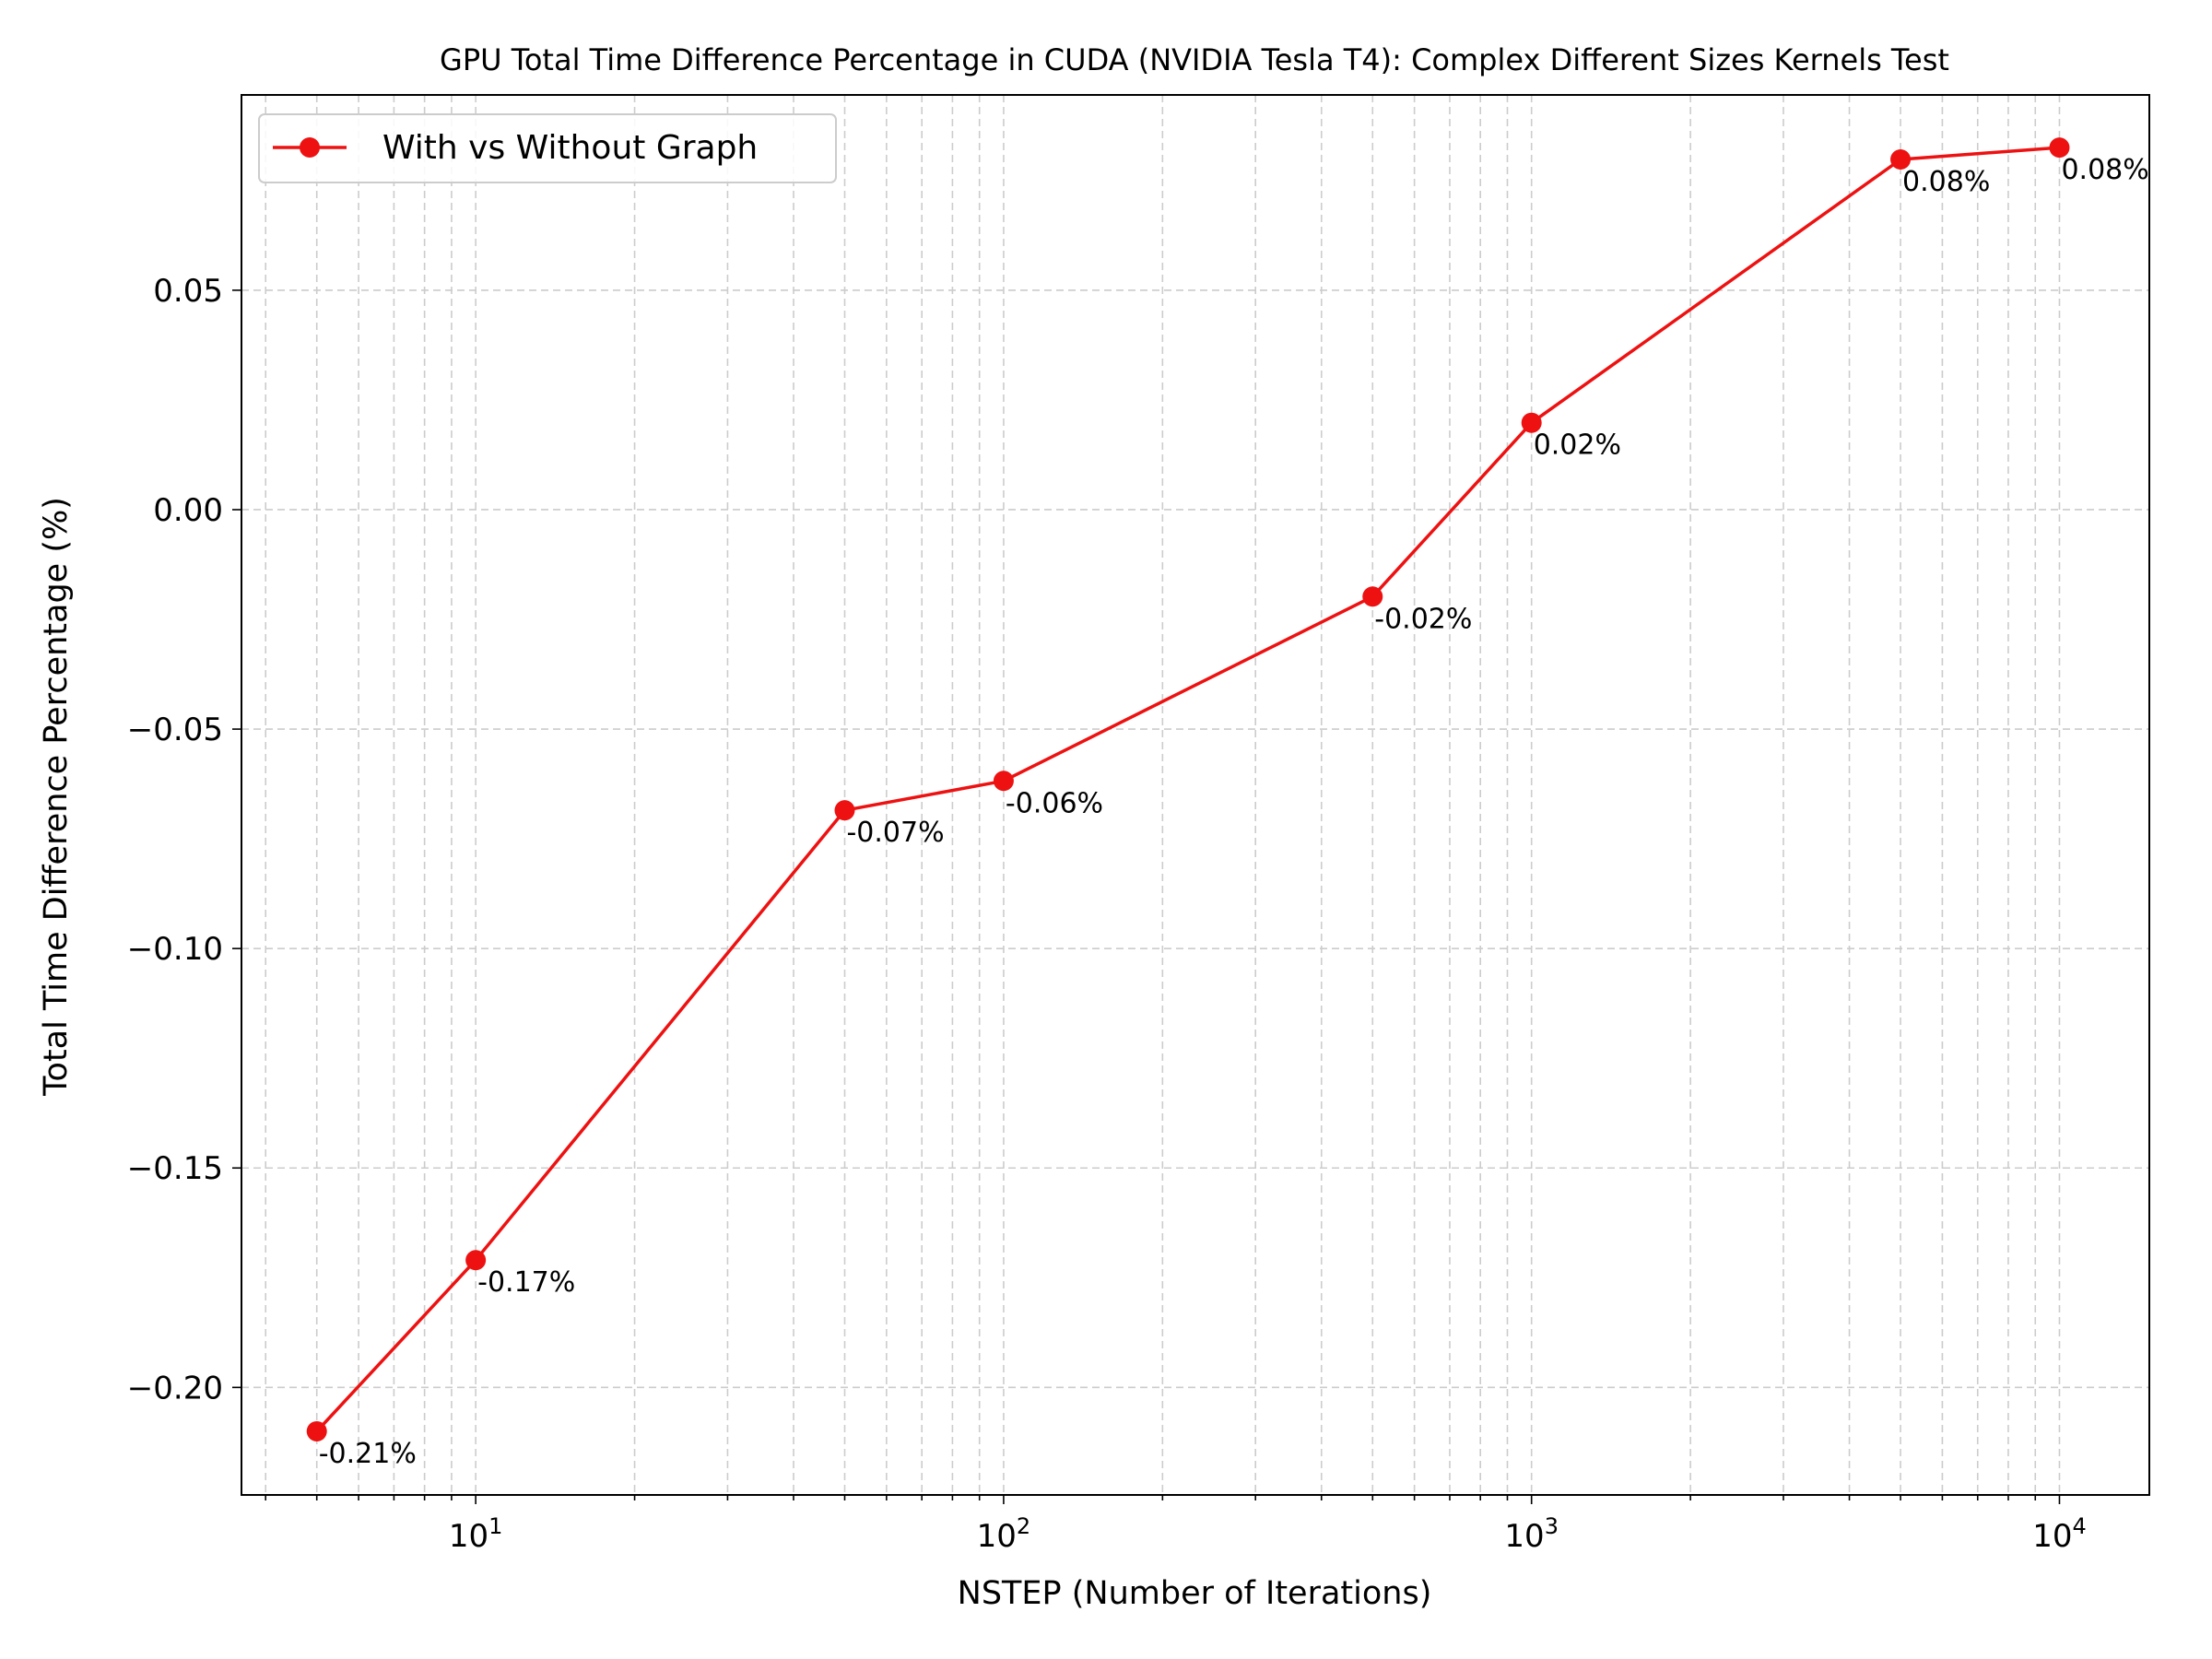  I want to click on x-tick-label-exponent: 4, so click(2079, 1526).